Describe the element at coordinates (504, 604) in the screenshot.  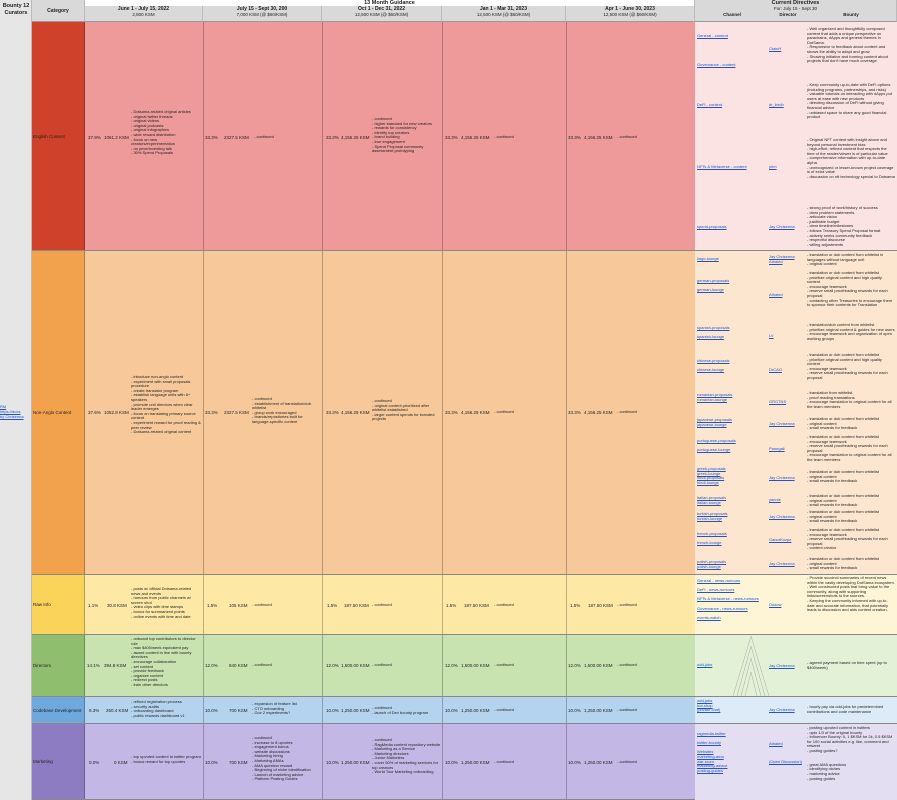
I see `raw-p4-notes: - continued` at that location.